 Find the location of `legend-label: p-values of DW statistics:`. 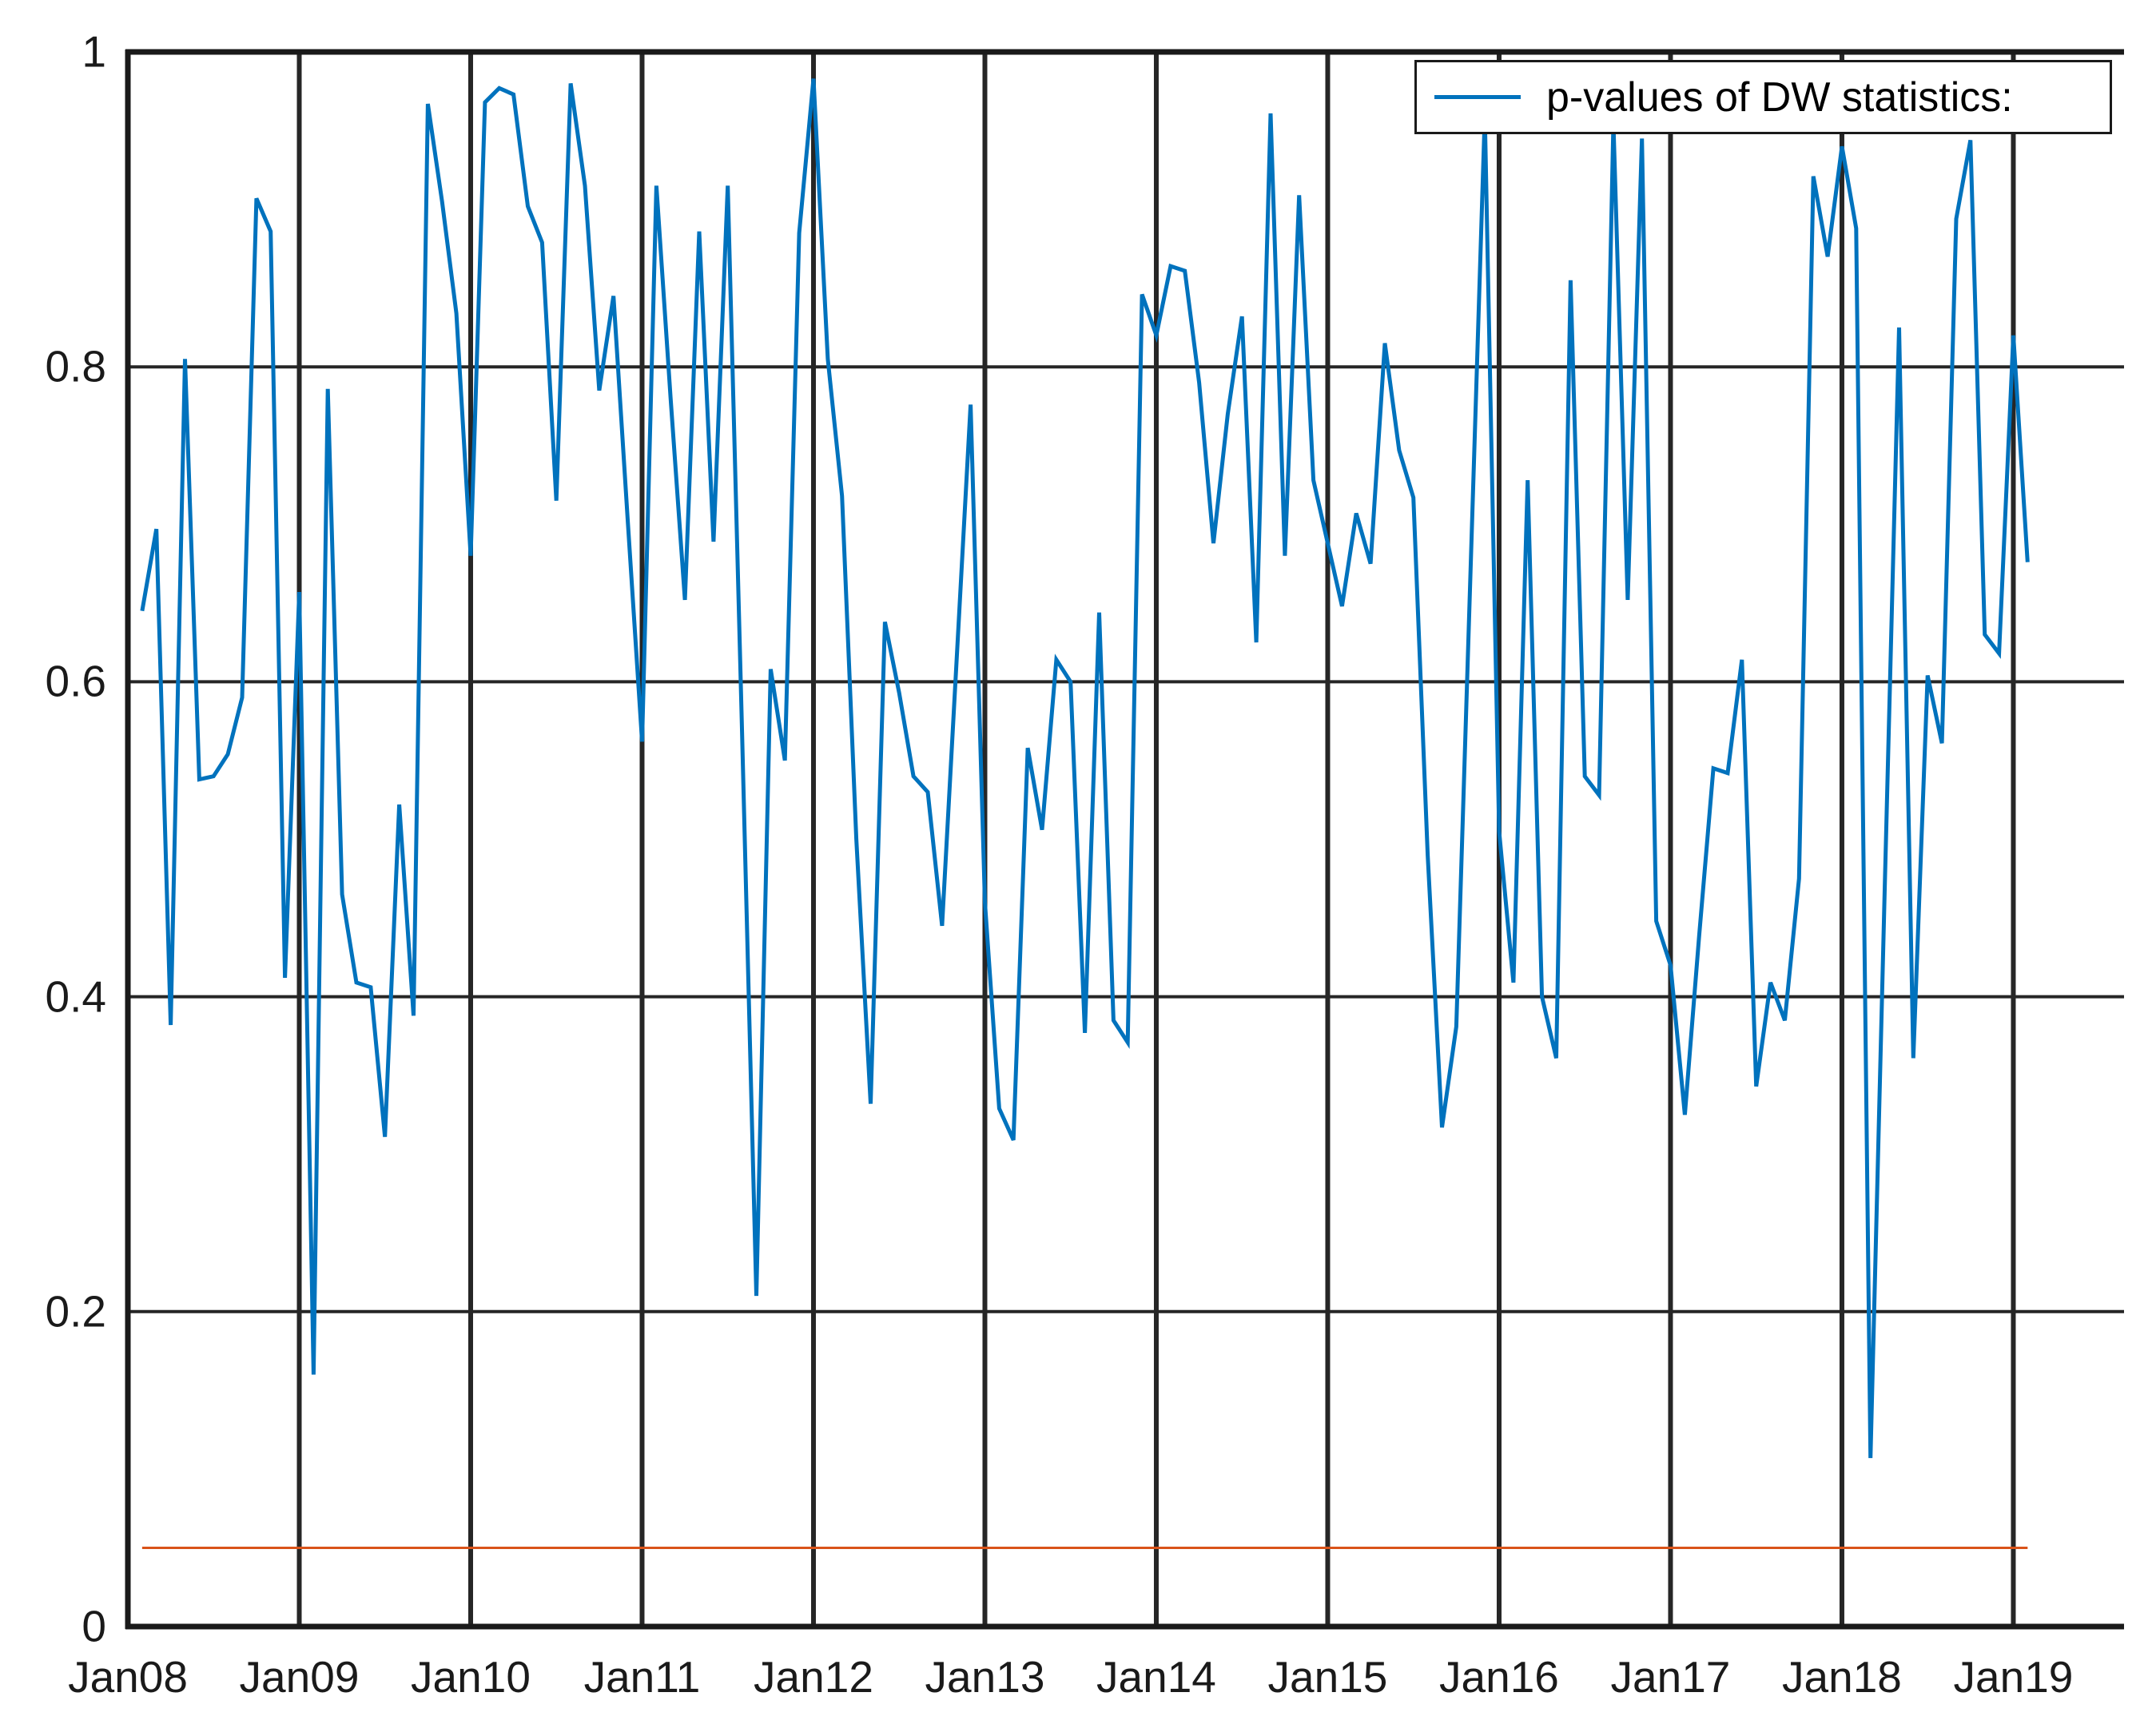

legend-label: p-values of DW statistics: is located at coordinates (1779, 97).